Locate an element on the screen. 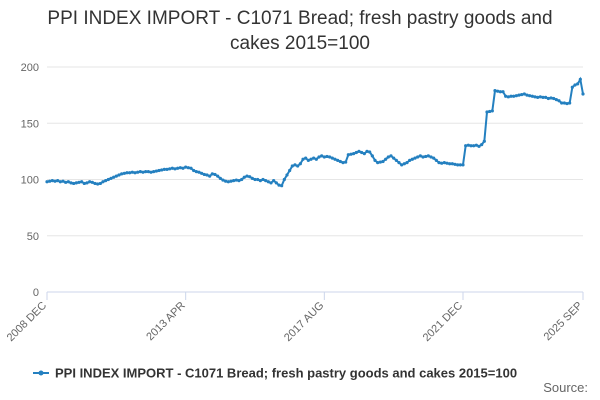 The image size is (600, 400). legend-marker is located at coordinates (41, 373).